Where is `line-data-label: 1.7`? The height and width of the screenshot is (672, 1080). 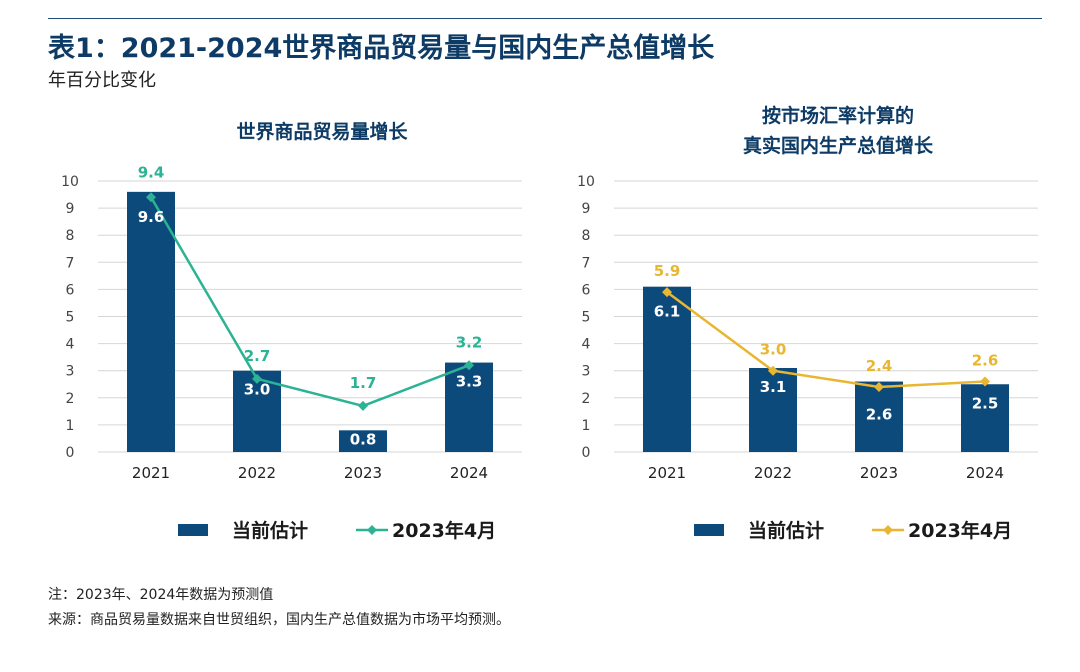
line-data-label: 1.7 is located at coordinates (363, 383).